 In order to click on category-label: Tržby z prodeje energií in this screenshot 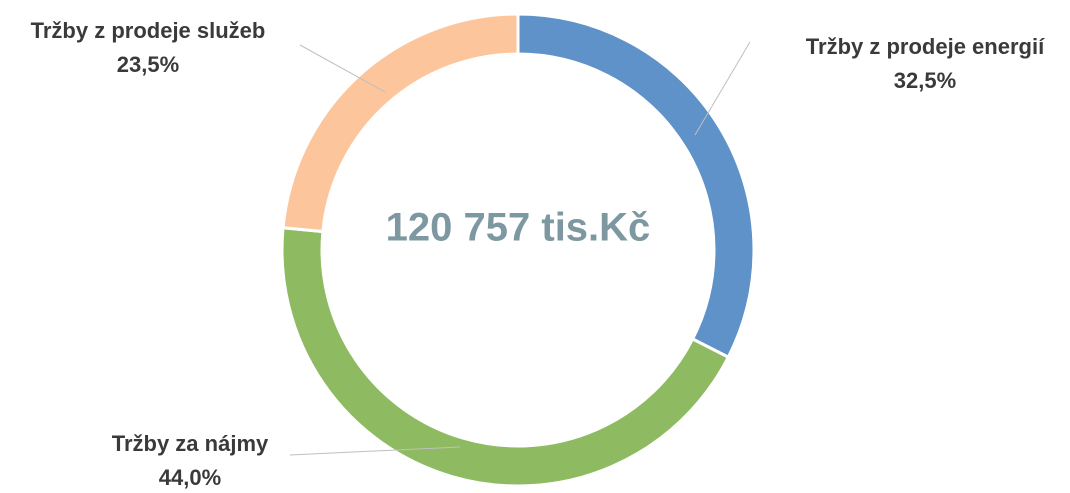, I will do `click(925, 46)`.